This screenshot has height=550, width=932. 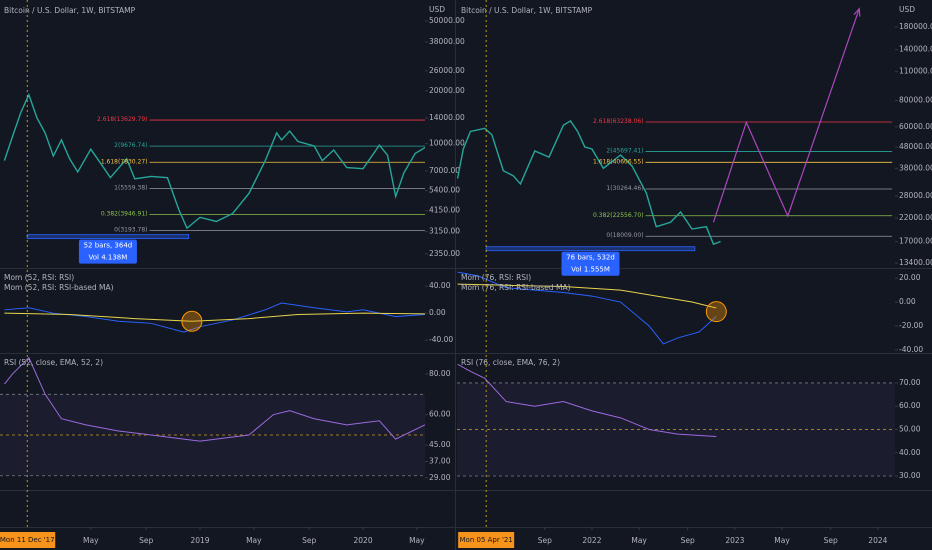 What do you see at coordinates (510, 362) in the screenshot?
I see `legend-entry: RSI (76, close, EMA, 76, 2)` at bounding box center [510, 362].